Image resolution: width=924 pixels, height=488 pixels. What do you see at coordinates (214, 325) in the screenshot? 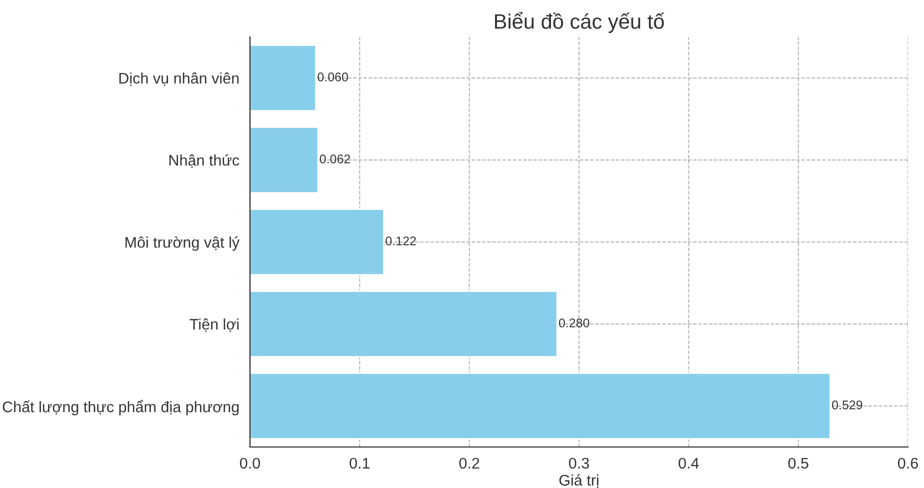
I see `y-tick-label: Tiện lợi` at bounding box center [214, 325].